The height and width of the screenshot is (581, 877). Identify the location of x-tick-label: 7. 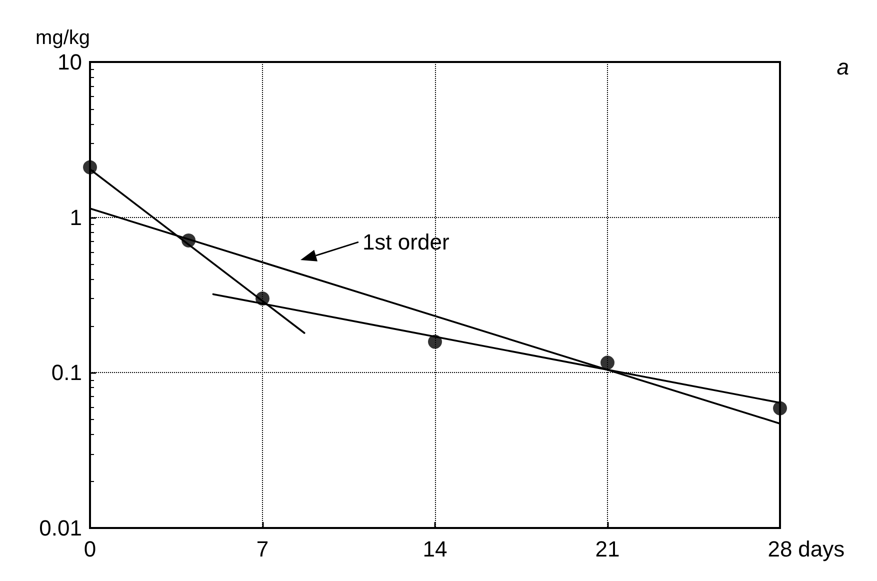
(262, 549).